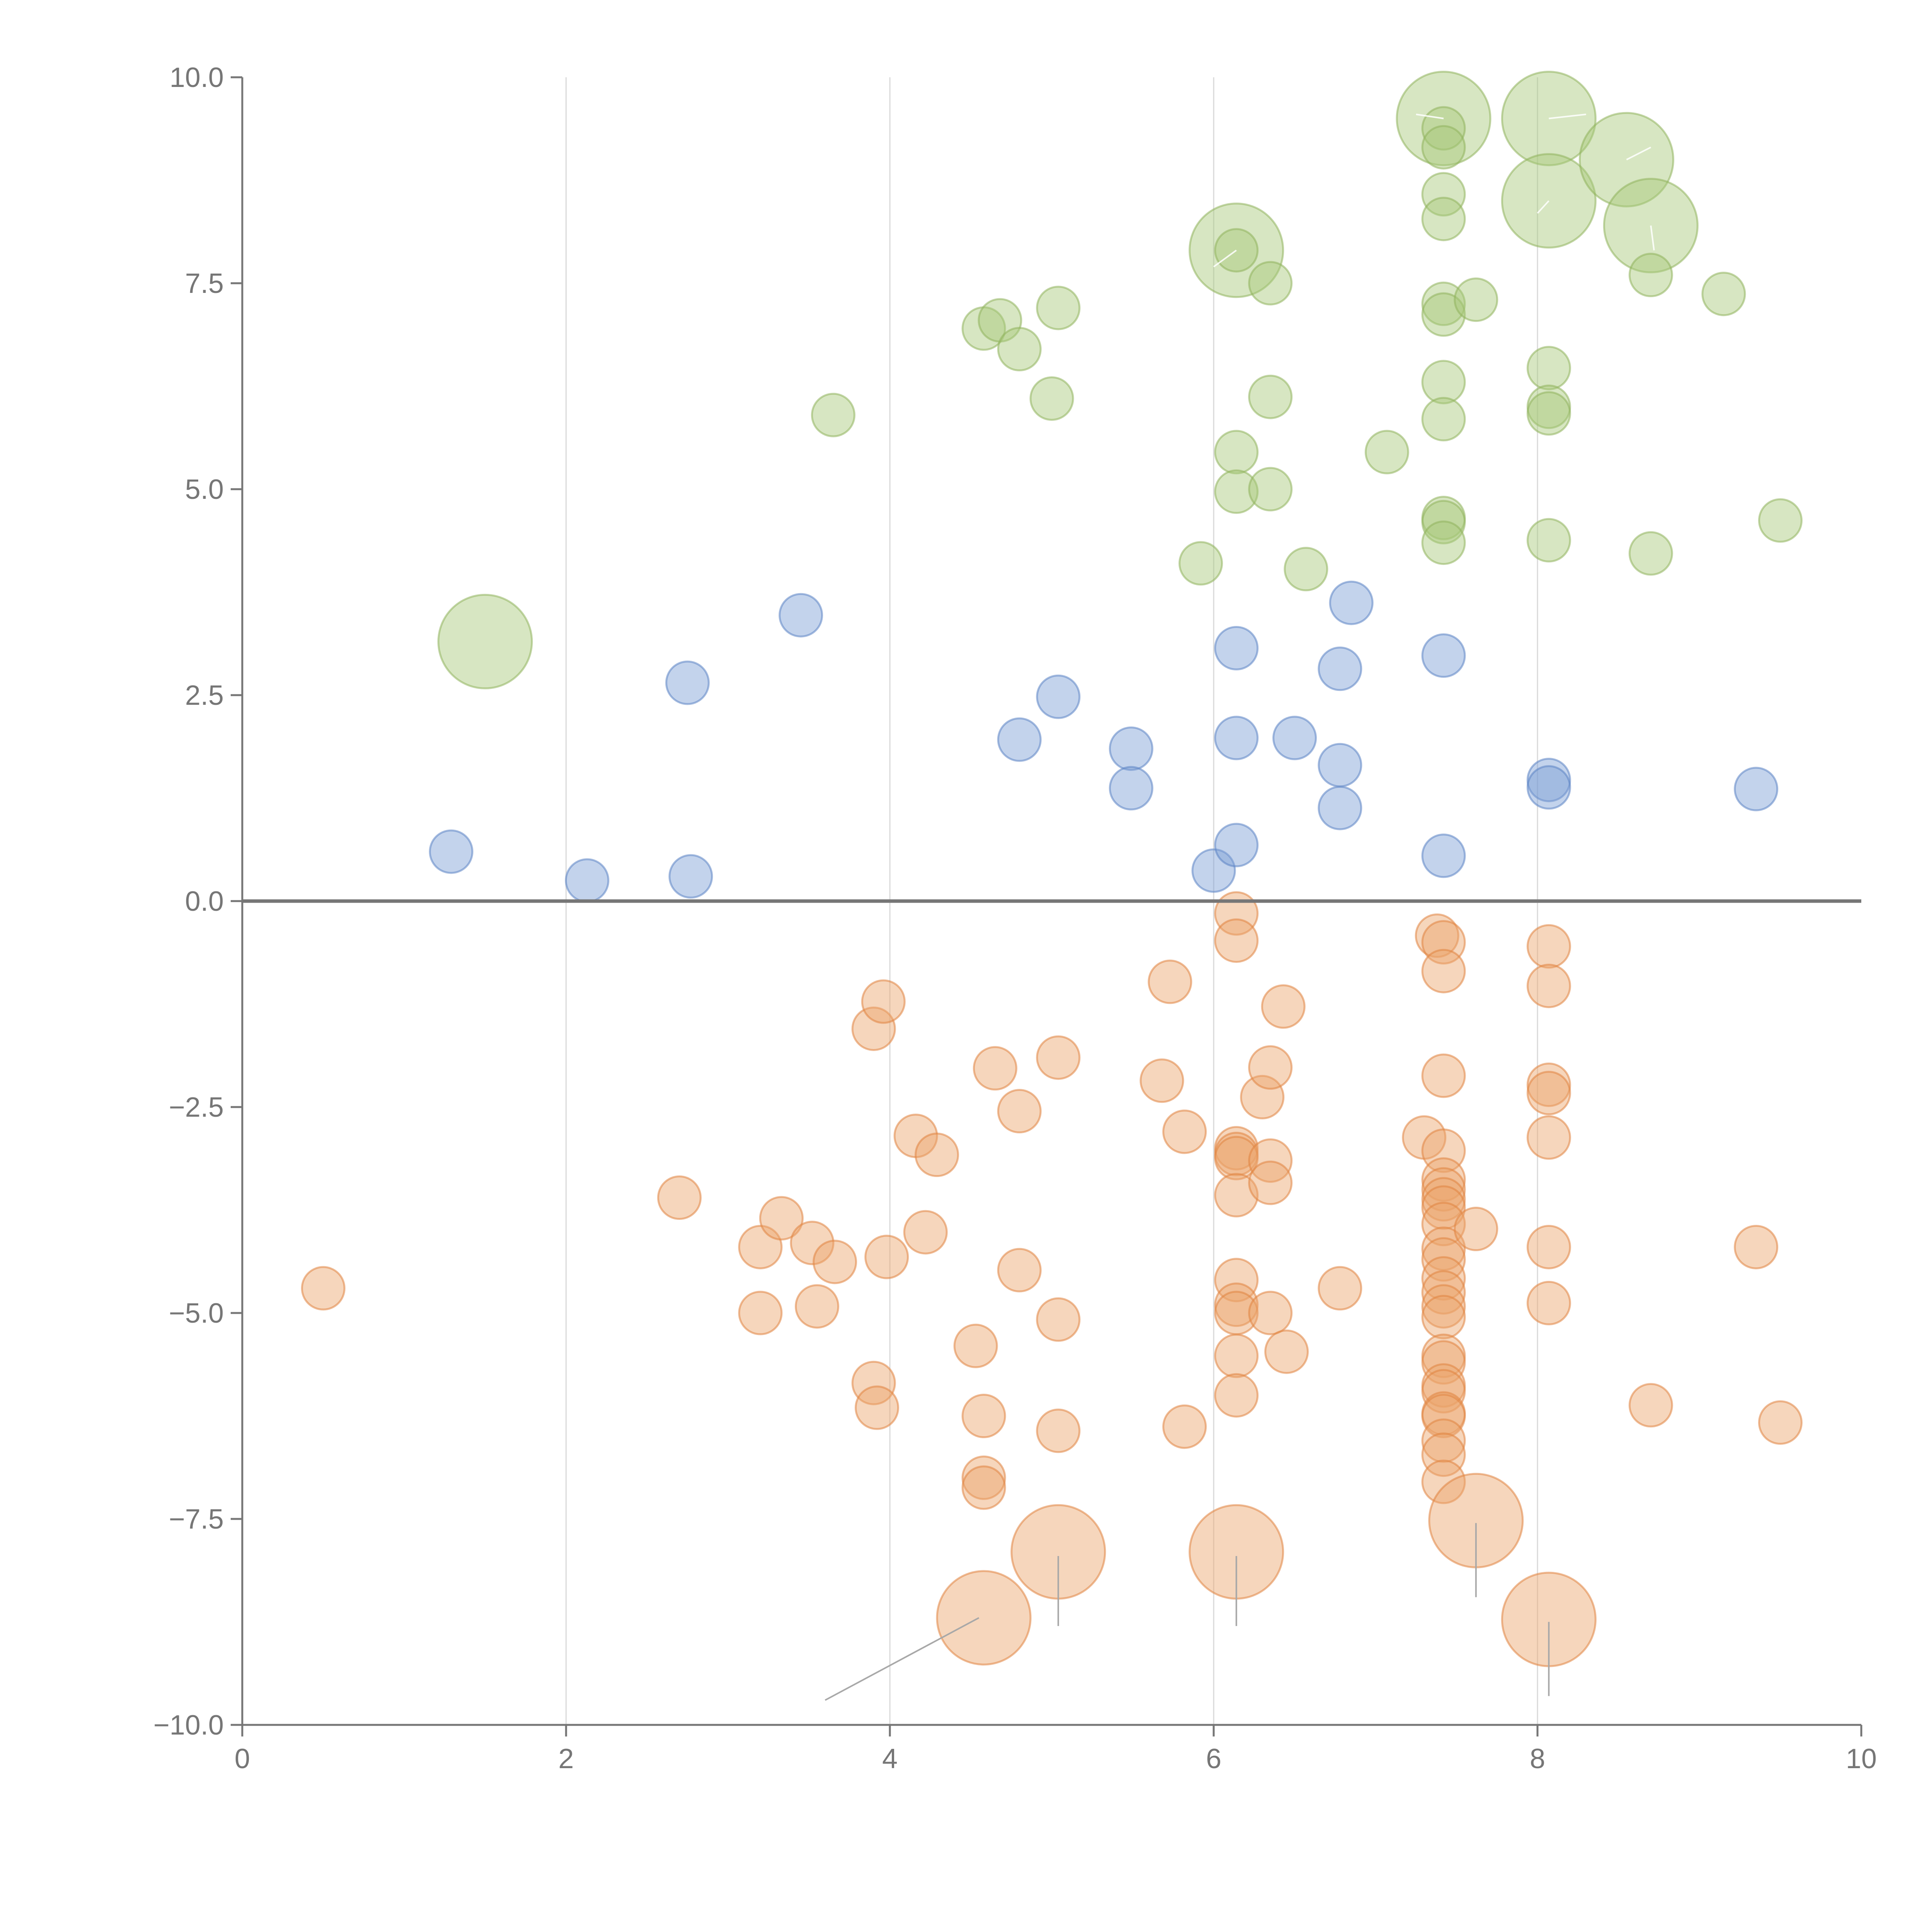  What do you see at coordinates (205, 901) in the screenshot?
I see `y-tick-label: 0.0` at bounding box center [205, 901].